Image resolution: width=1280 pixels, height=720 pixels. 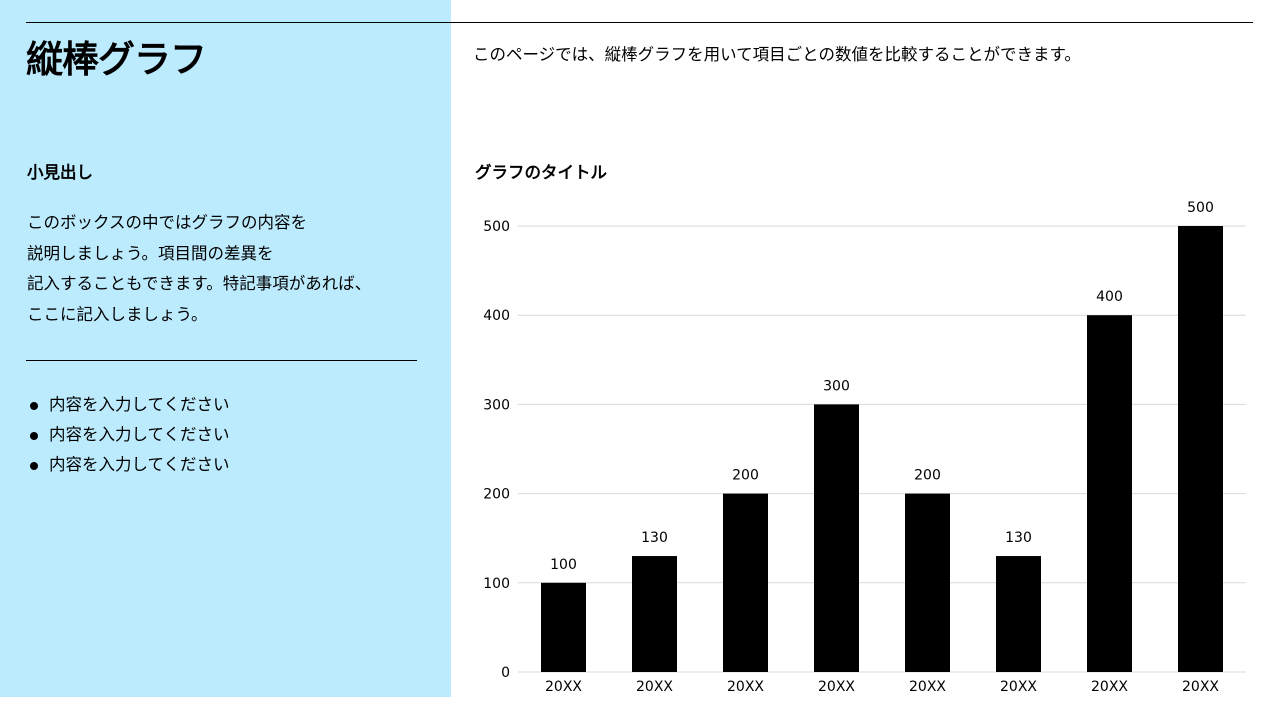 What do you see at coordinates (639, 22) in the screenshot?
I see `top-divider` at bounding box center [639, 22].